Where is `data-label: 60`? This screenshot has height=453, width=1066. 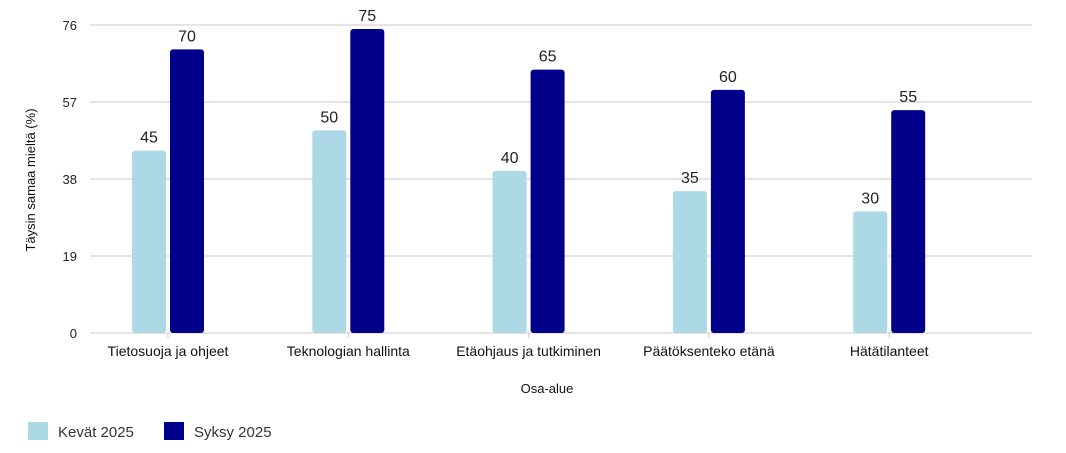 data-label: 60 is located at coordinates (728, 77).